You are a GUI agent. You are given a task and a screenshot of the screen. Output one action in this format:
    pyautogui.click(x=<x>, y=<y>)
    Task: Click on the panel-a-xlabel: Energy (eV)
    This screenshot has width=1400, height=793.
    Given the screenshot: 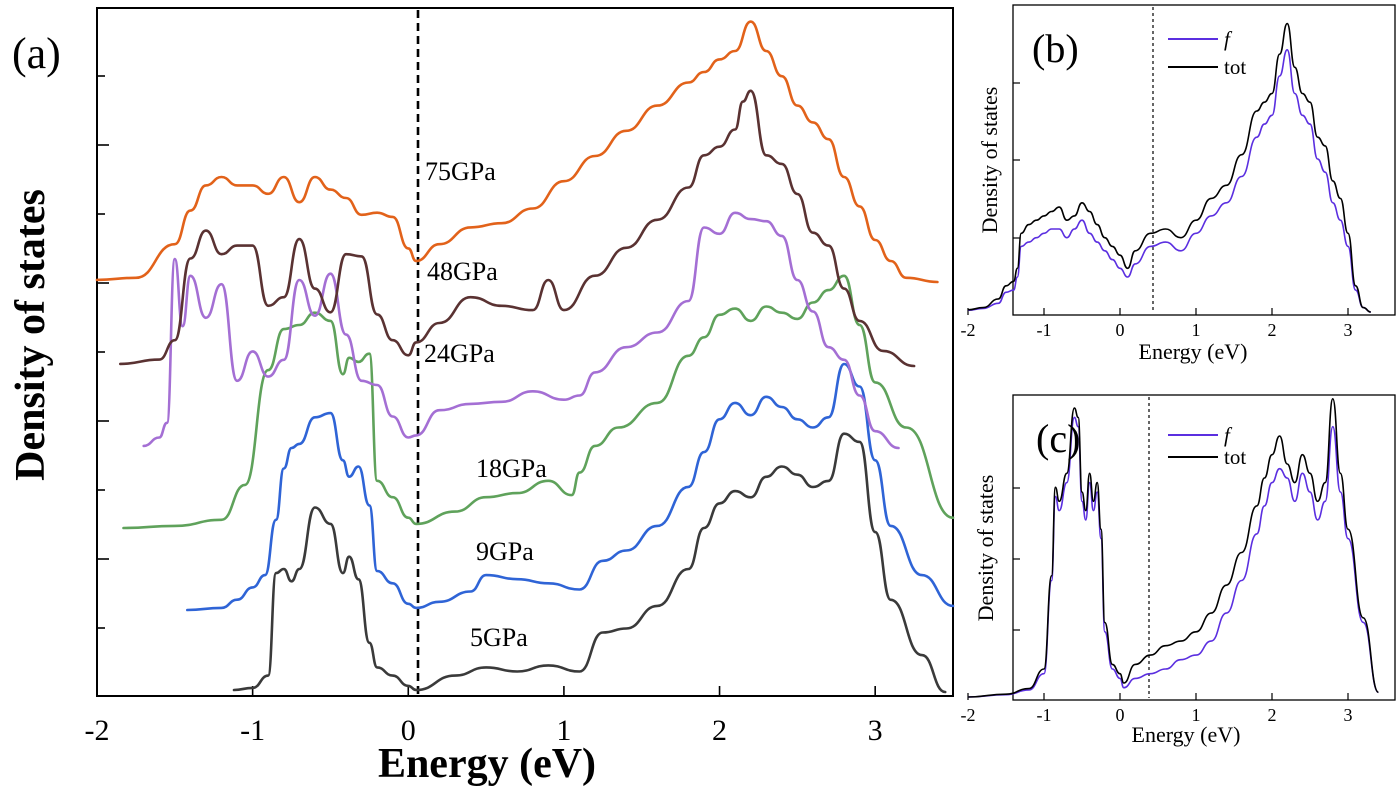 What is the action you would take?
    pyautogui.click(x=487, y=764)
    